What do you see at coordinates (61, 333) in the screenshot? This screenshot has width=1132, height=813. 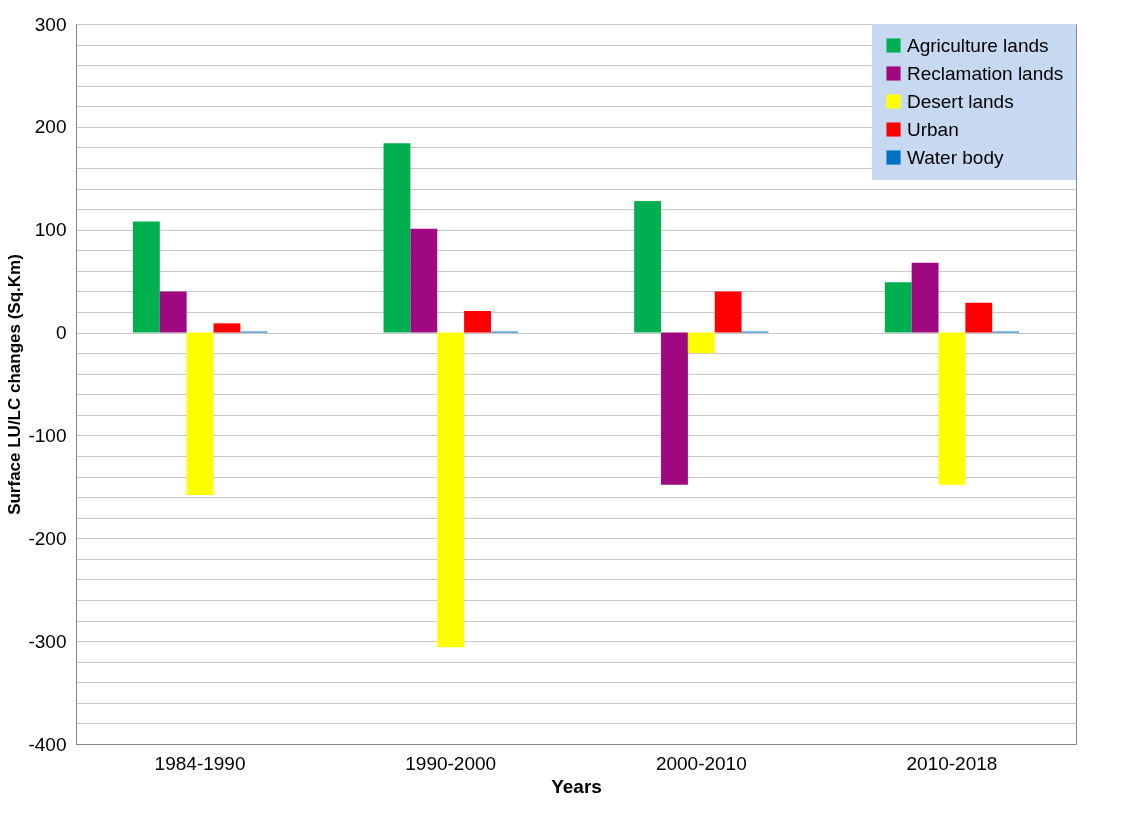 I see `y-tick-label: 0` at bounding box center [61, 333].